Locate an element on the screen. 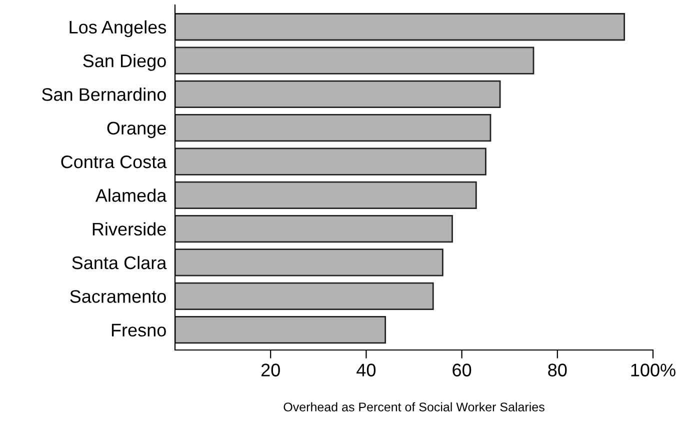 The height and width of the screenshot is (423, 683). x-axis-title: Overhead as Percent of Social Worker Salaries is located at coordinates (414, 407).